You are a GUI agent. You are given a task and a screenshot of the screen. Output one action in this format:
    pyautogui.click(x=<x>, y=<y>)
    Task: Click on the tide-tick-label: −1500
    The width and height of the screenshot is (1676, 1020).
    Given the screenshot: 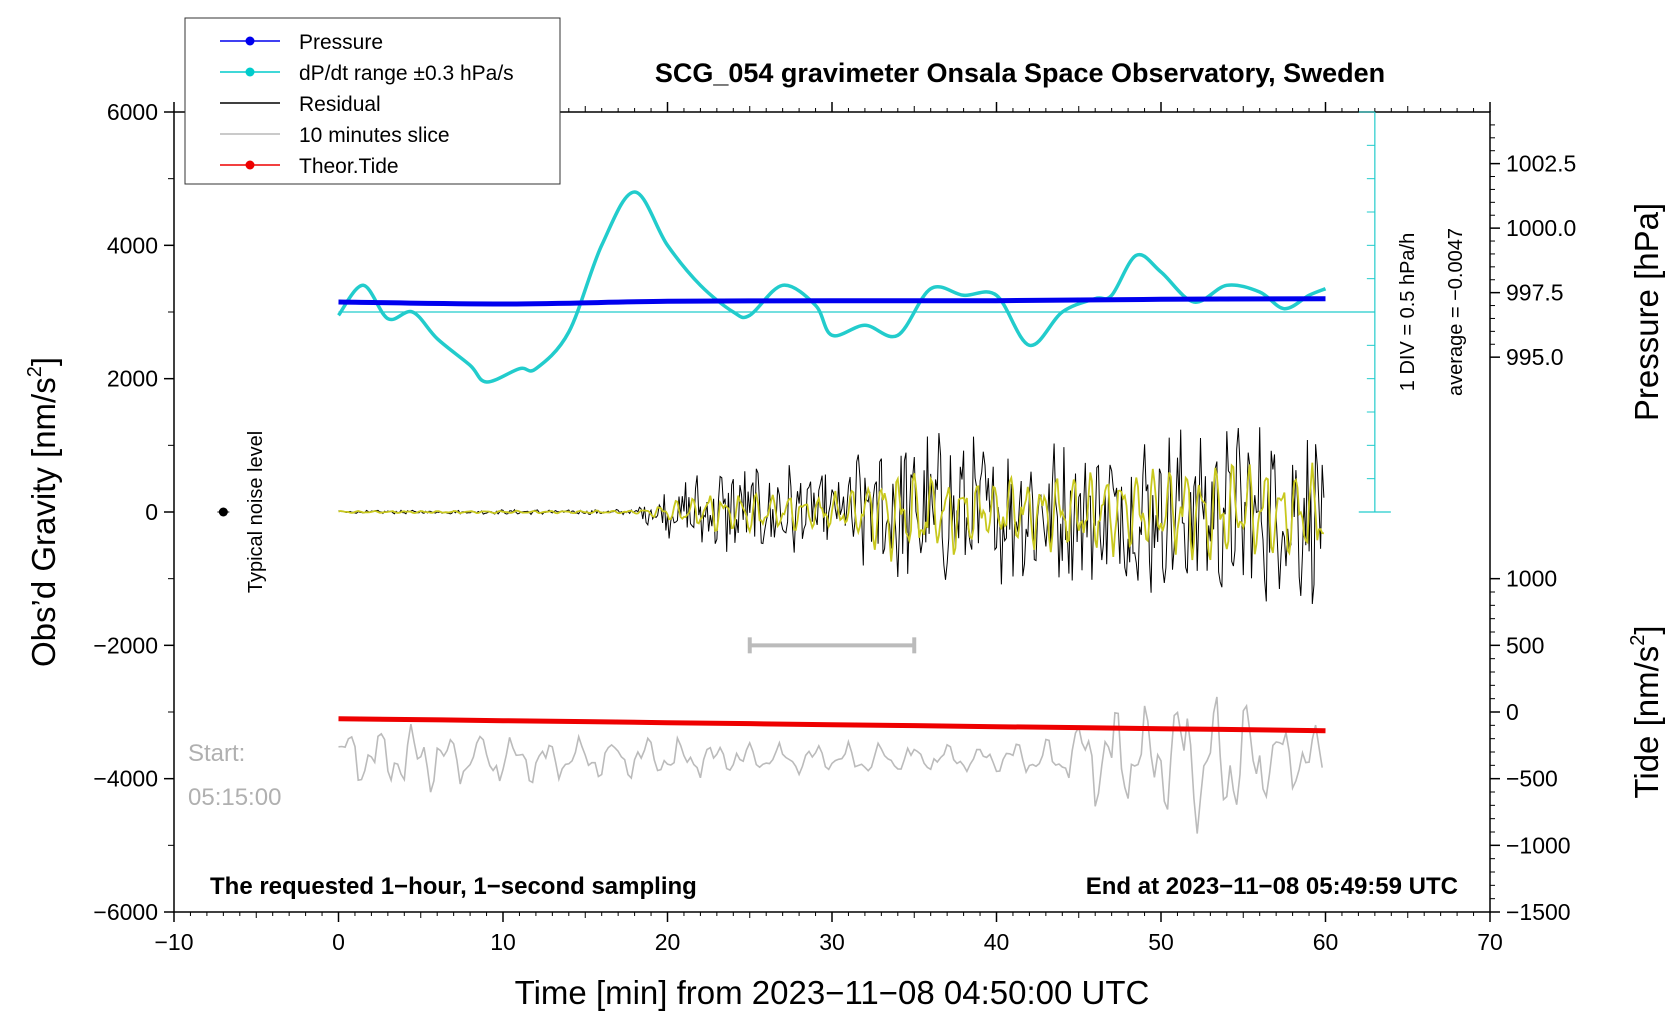 What is the action you would take?
    pyautogui.click(x=1538, y=912)
    